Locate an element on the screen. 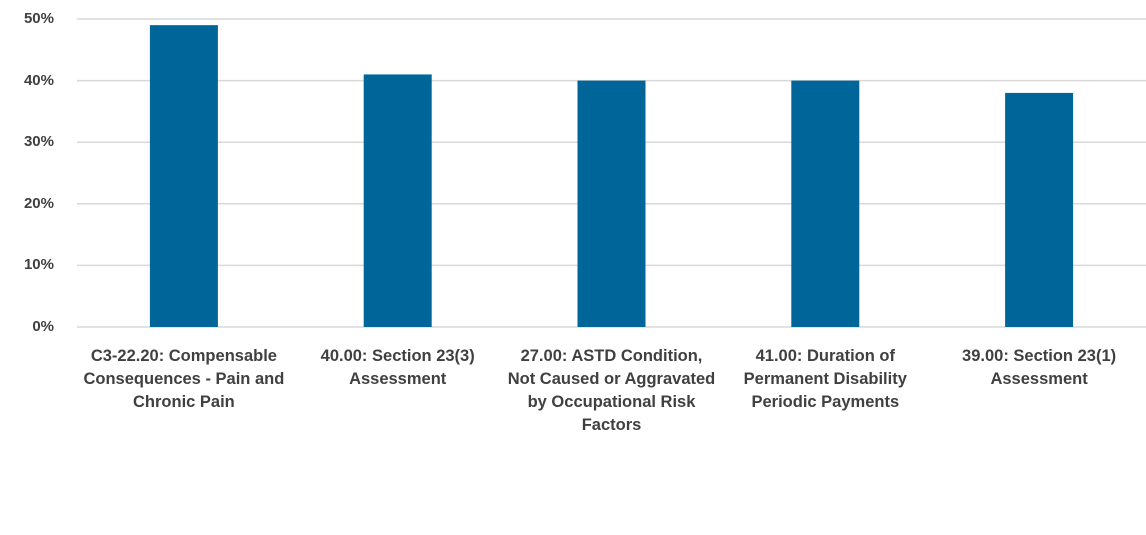 This screenshot has width=1146, height=535. y-tick-label: 40% is located at coordinates (38, 80).